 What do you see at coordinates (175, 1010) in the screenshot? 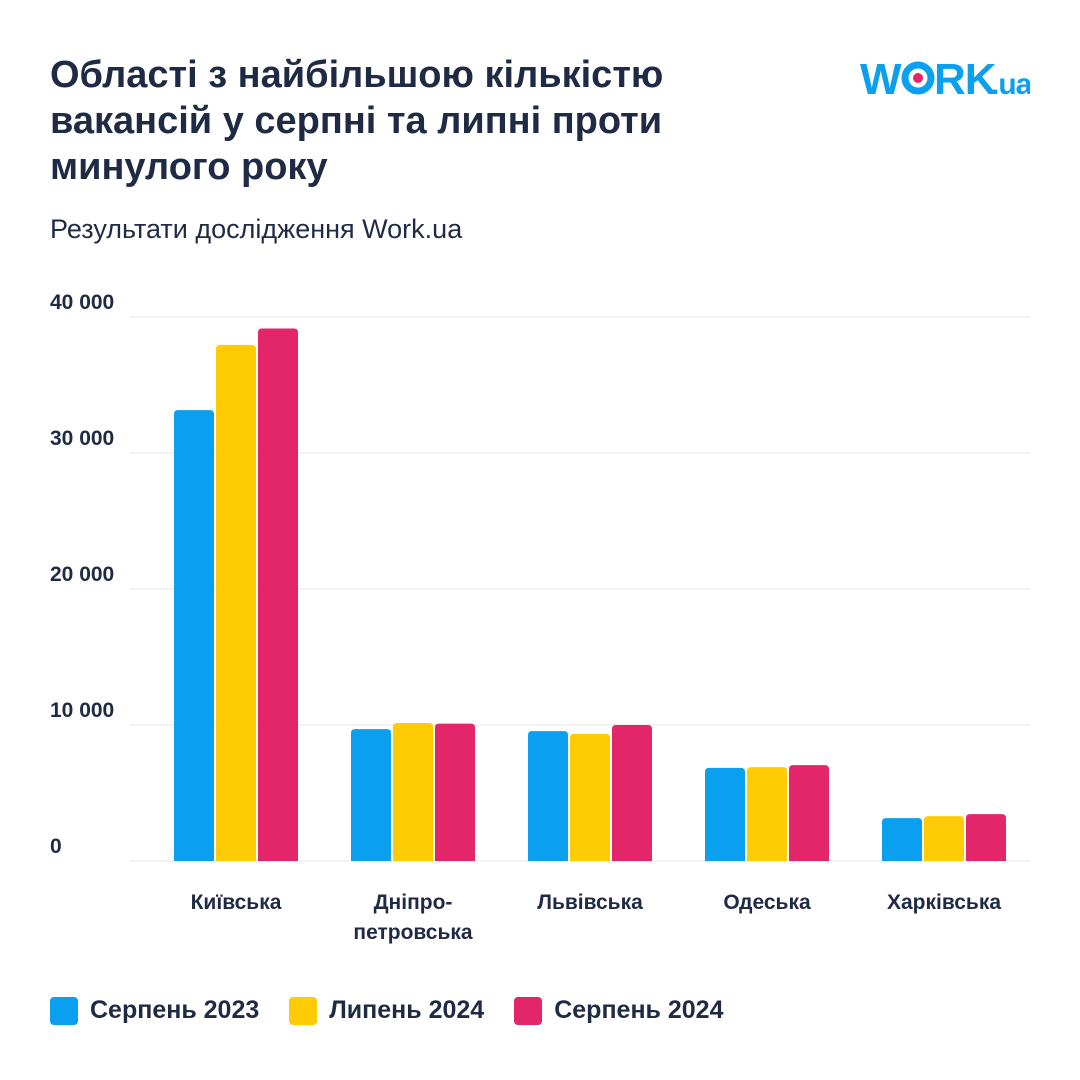
I see `legend-label: Серпень 2023` at bounding box center [175, 1010].